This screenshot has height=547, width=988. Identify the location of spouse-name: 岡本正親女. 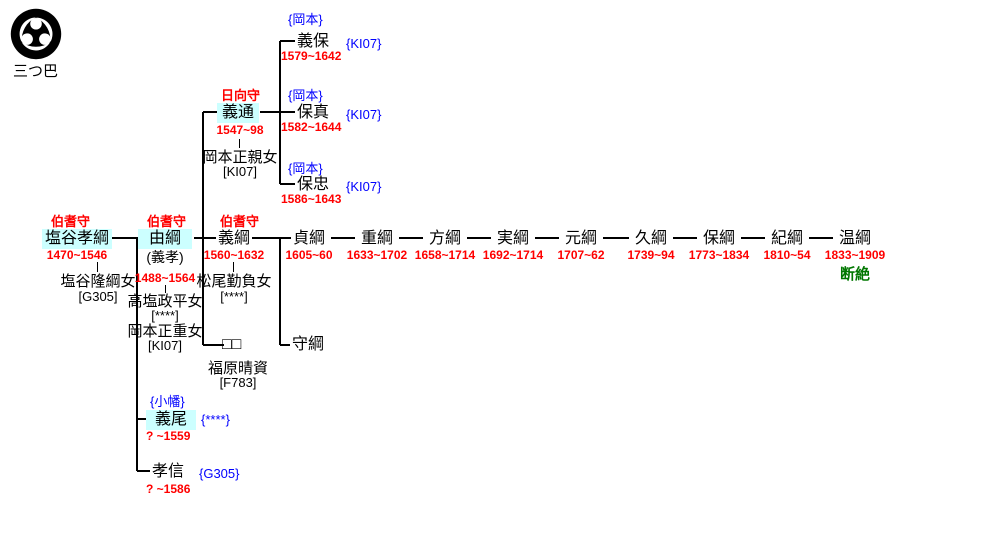
(240, 157).